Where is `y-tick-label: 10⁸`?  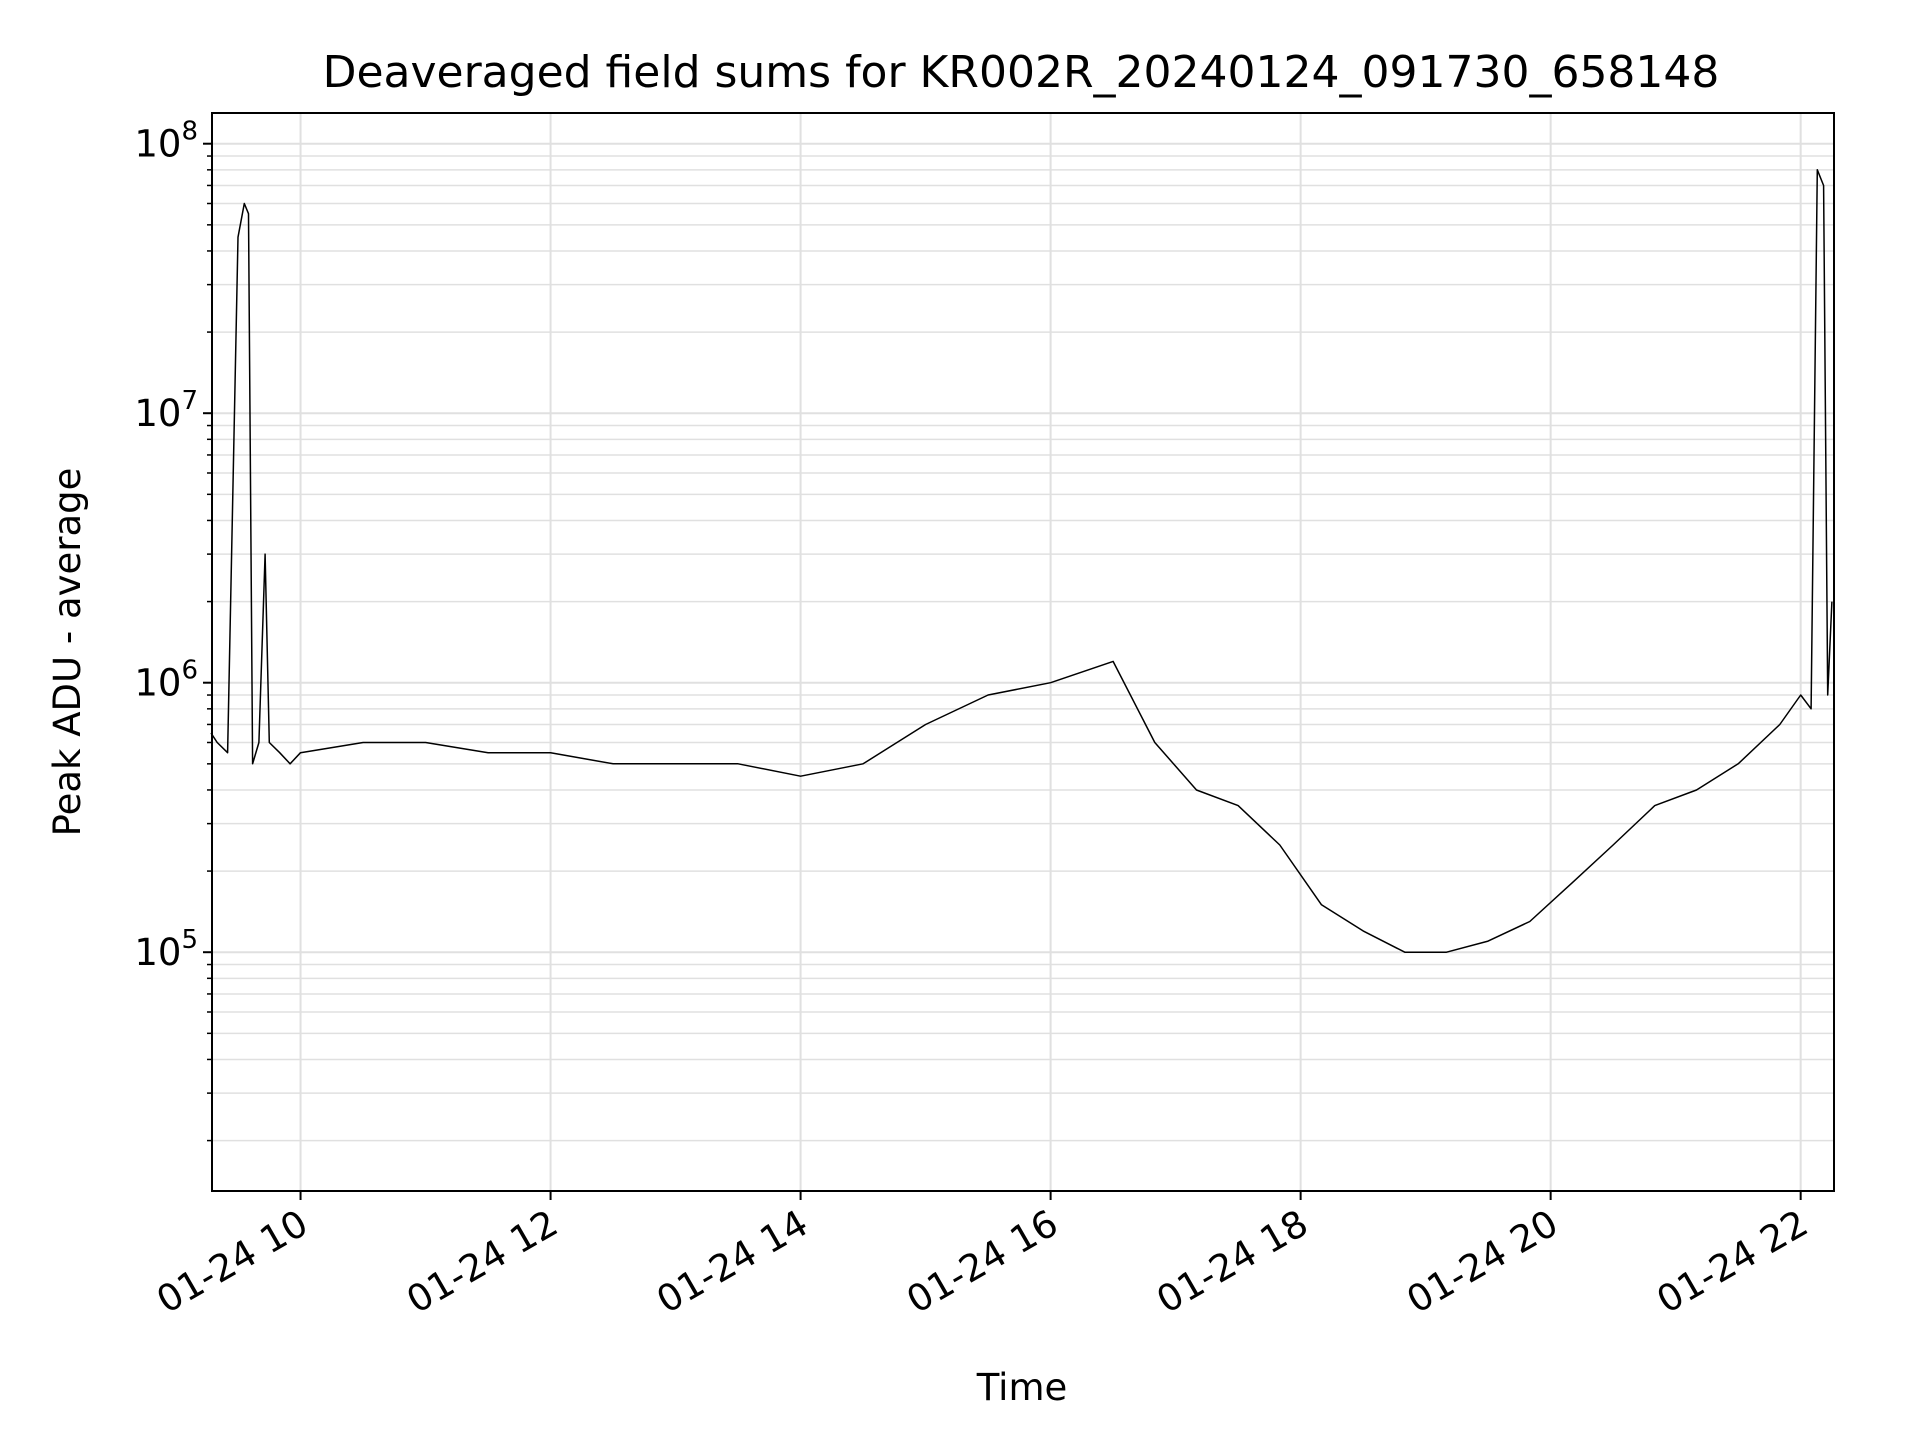 y-tick-label: 10⁸ is located at coordinates (166, 141).